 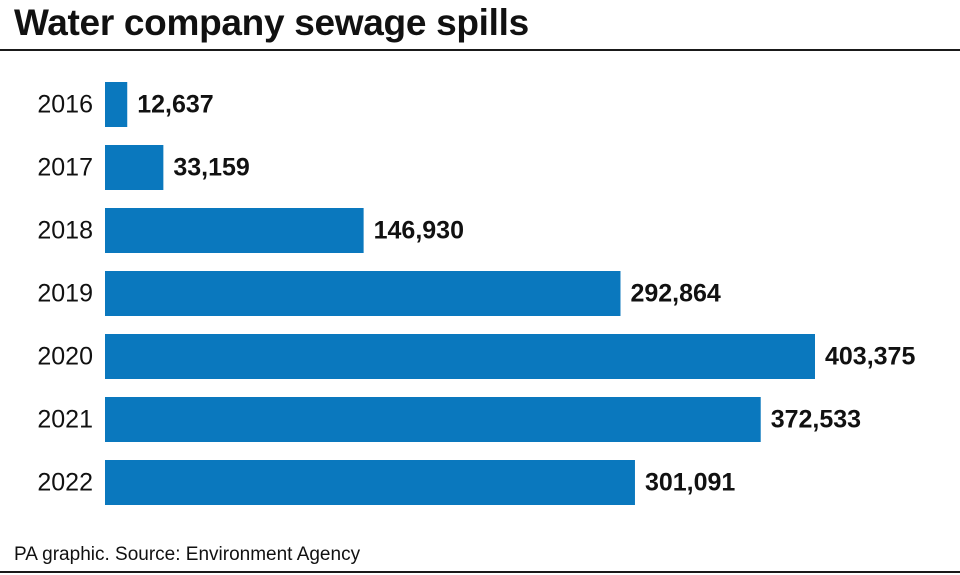 I want to click on bar-2018, so click(x=234, y=230).